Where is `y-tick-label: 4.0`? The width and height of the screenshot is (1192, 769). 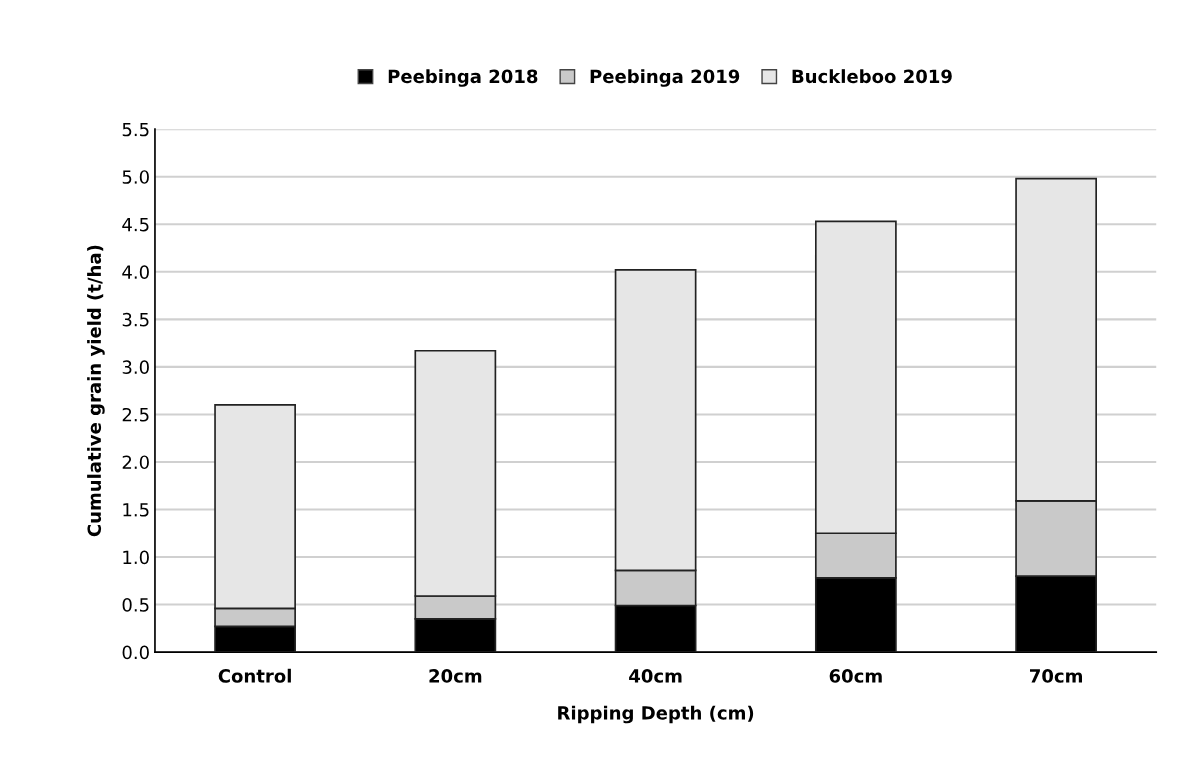 y-tick-label: 4.0 is located at coordinates (135, 272).